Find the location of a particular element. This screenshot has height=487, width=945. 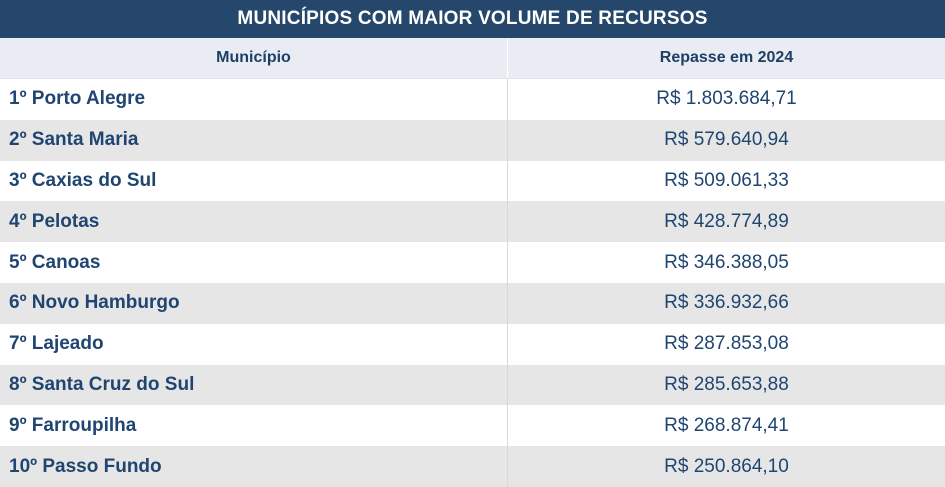

repasse-cell: R$ 336.932,66 is located at coordinates (726, 303).